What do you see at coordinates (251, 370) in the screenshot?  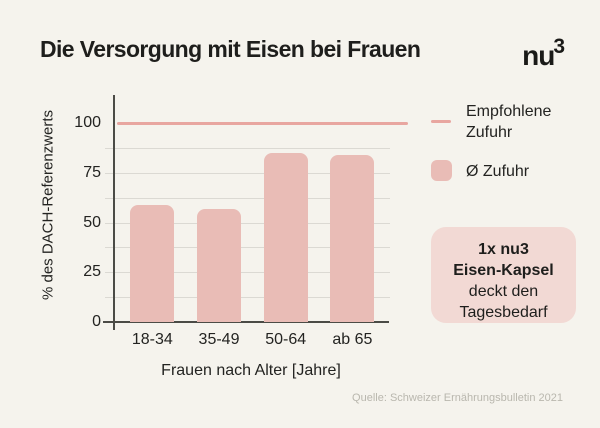 I see `x-axis-title: Frauen nach Alter [Jahre]` at bounding box center [251, 370].